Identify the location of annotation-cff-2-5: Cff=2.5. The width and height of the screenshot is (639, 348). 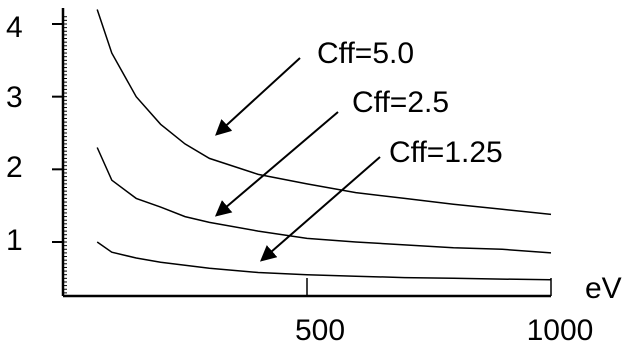
(400, 102).